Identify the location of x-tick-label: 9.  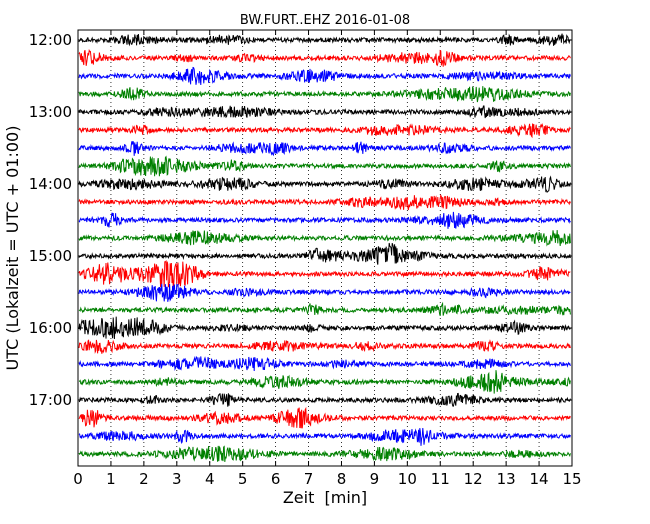
(375, 479).